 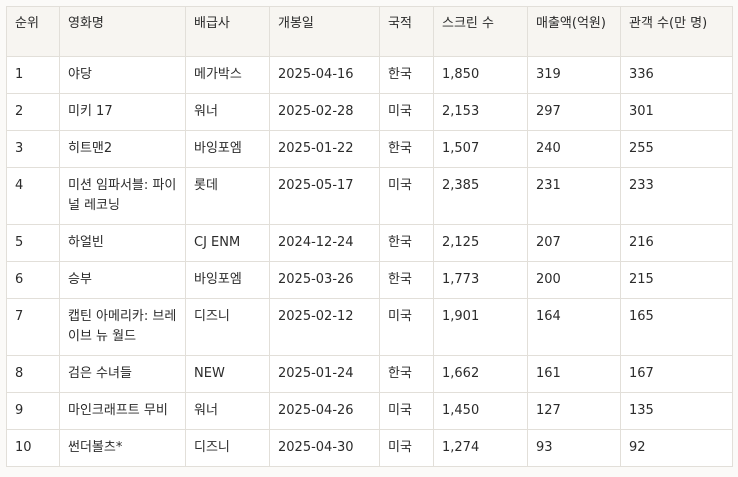 I want to click on cell-title: 야당, so click(x=122, y=75).